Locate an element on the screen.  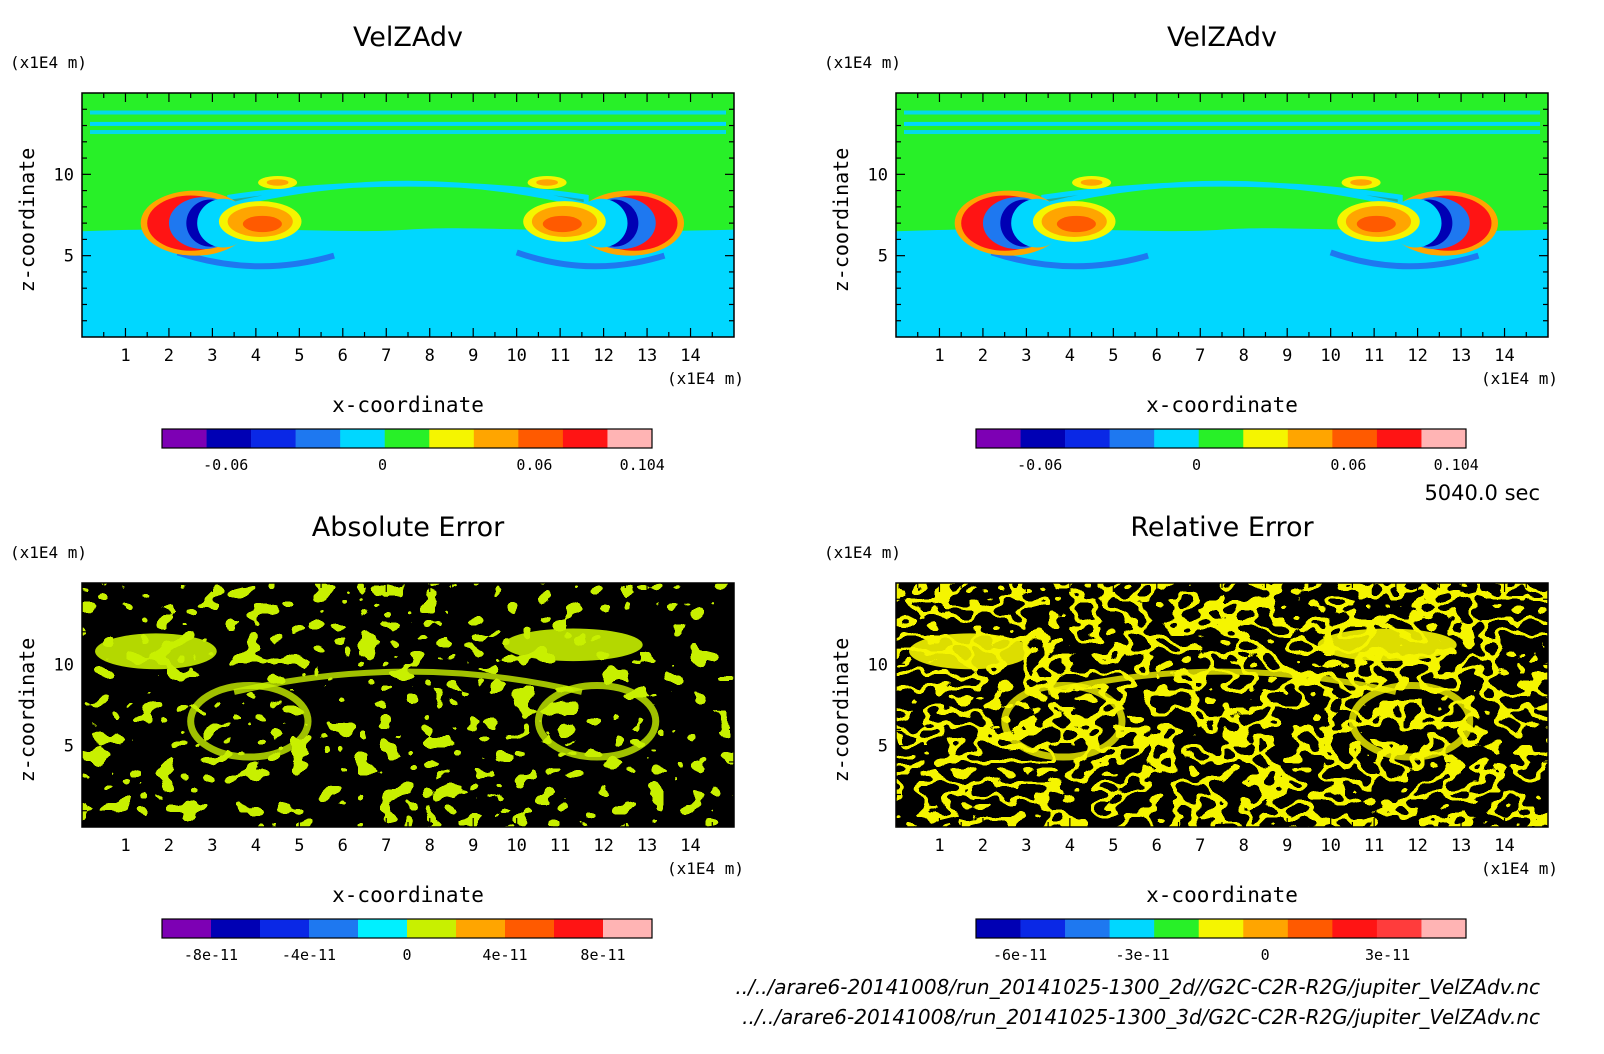
colorbar-tick-label: 8e-11 is located at coordinates (602, 955).